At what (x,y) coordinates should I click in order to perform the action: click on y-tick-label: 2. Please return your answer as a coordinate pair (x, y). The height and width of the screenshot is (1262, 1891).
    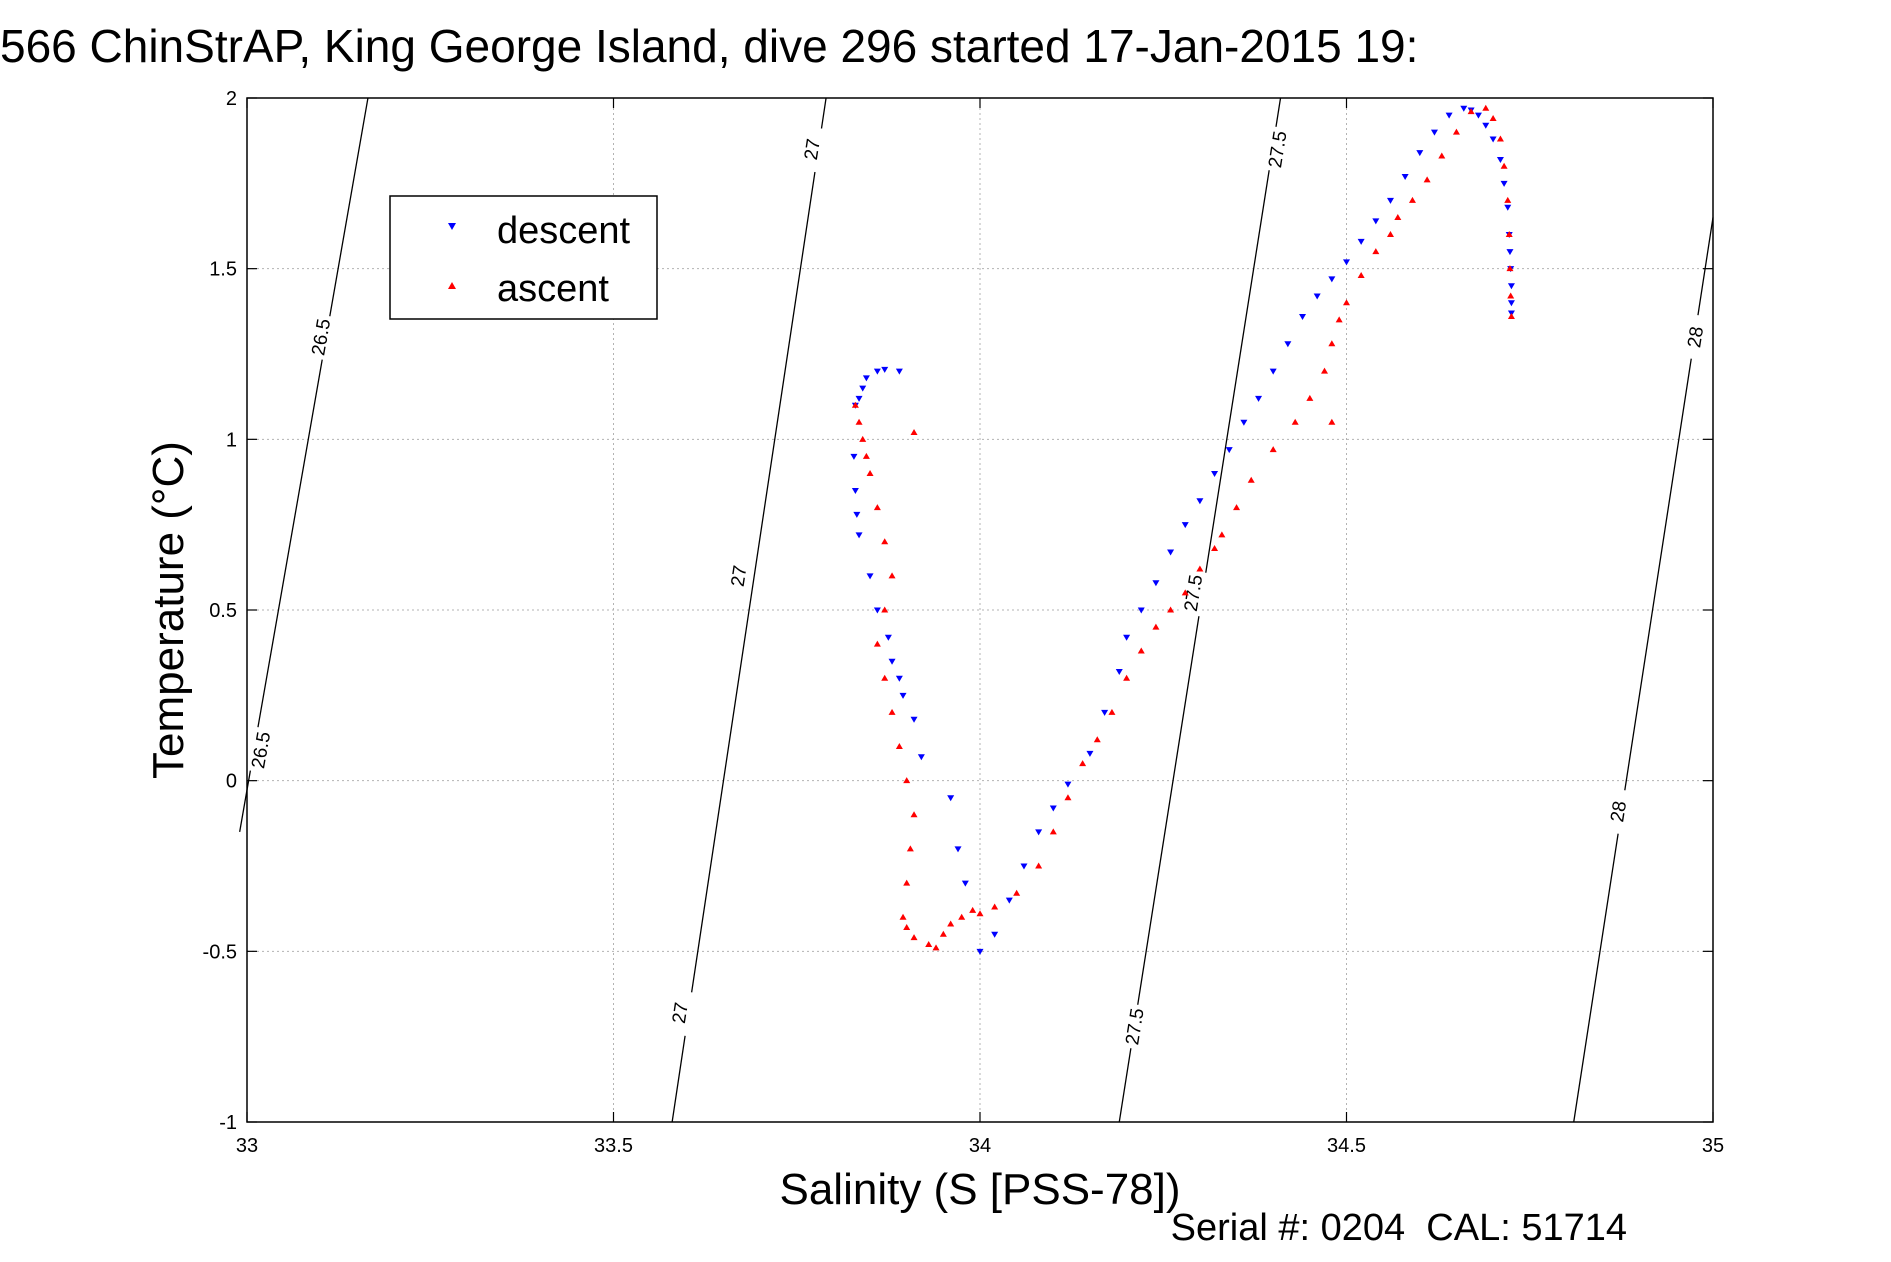
    Looking at the image, I should click on (231, 99).